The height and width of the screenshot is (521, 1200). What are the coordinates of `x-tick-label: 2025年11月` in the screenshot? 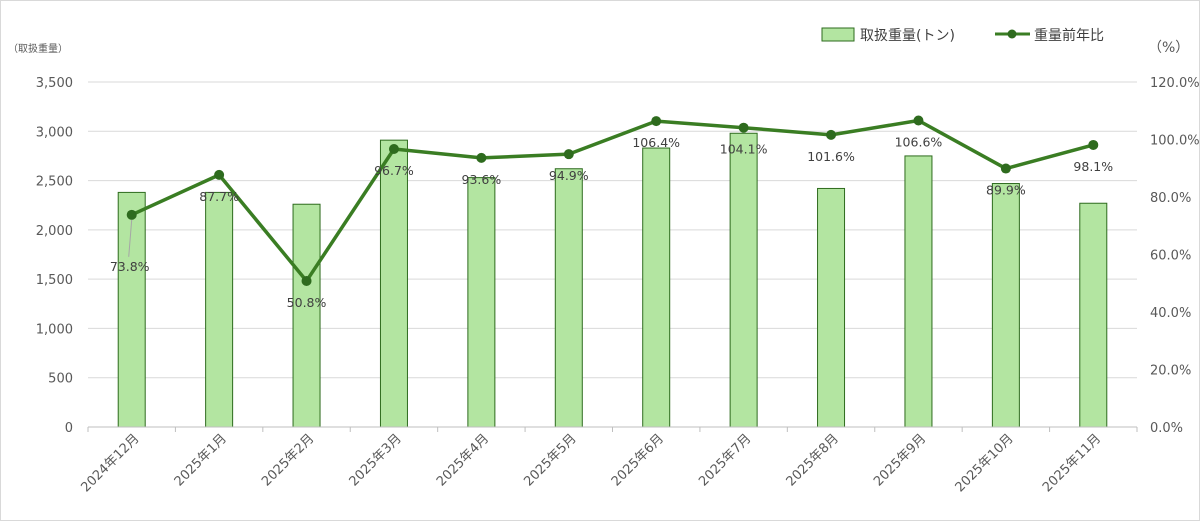 It's located at (1072, 463).